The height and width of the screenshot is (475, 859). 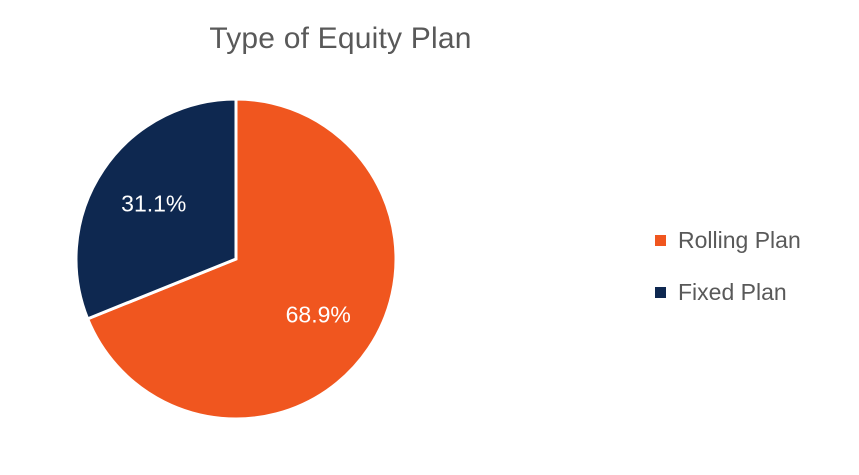 I want to click on chart-title: Type of Equity Plan, so click(x=340, y=38).